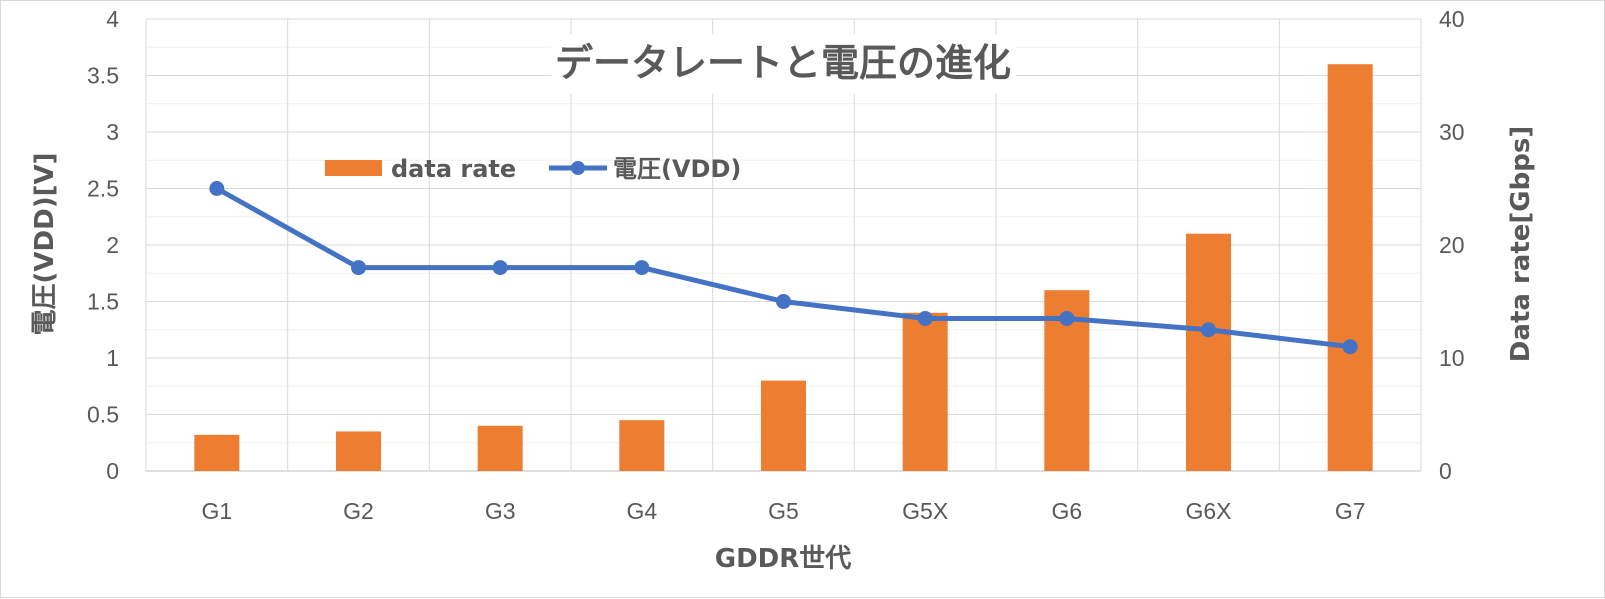  What do you see at coordinates (500, 448) in the screenshot?
I see `bar-G3` at bounding box center [500, 448].